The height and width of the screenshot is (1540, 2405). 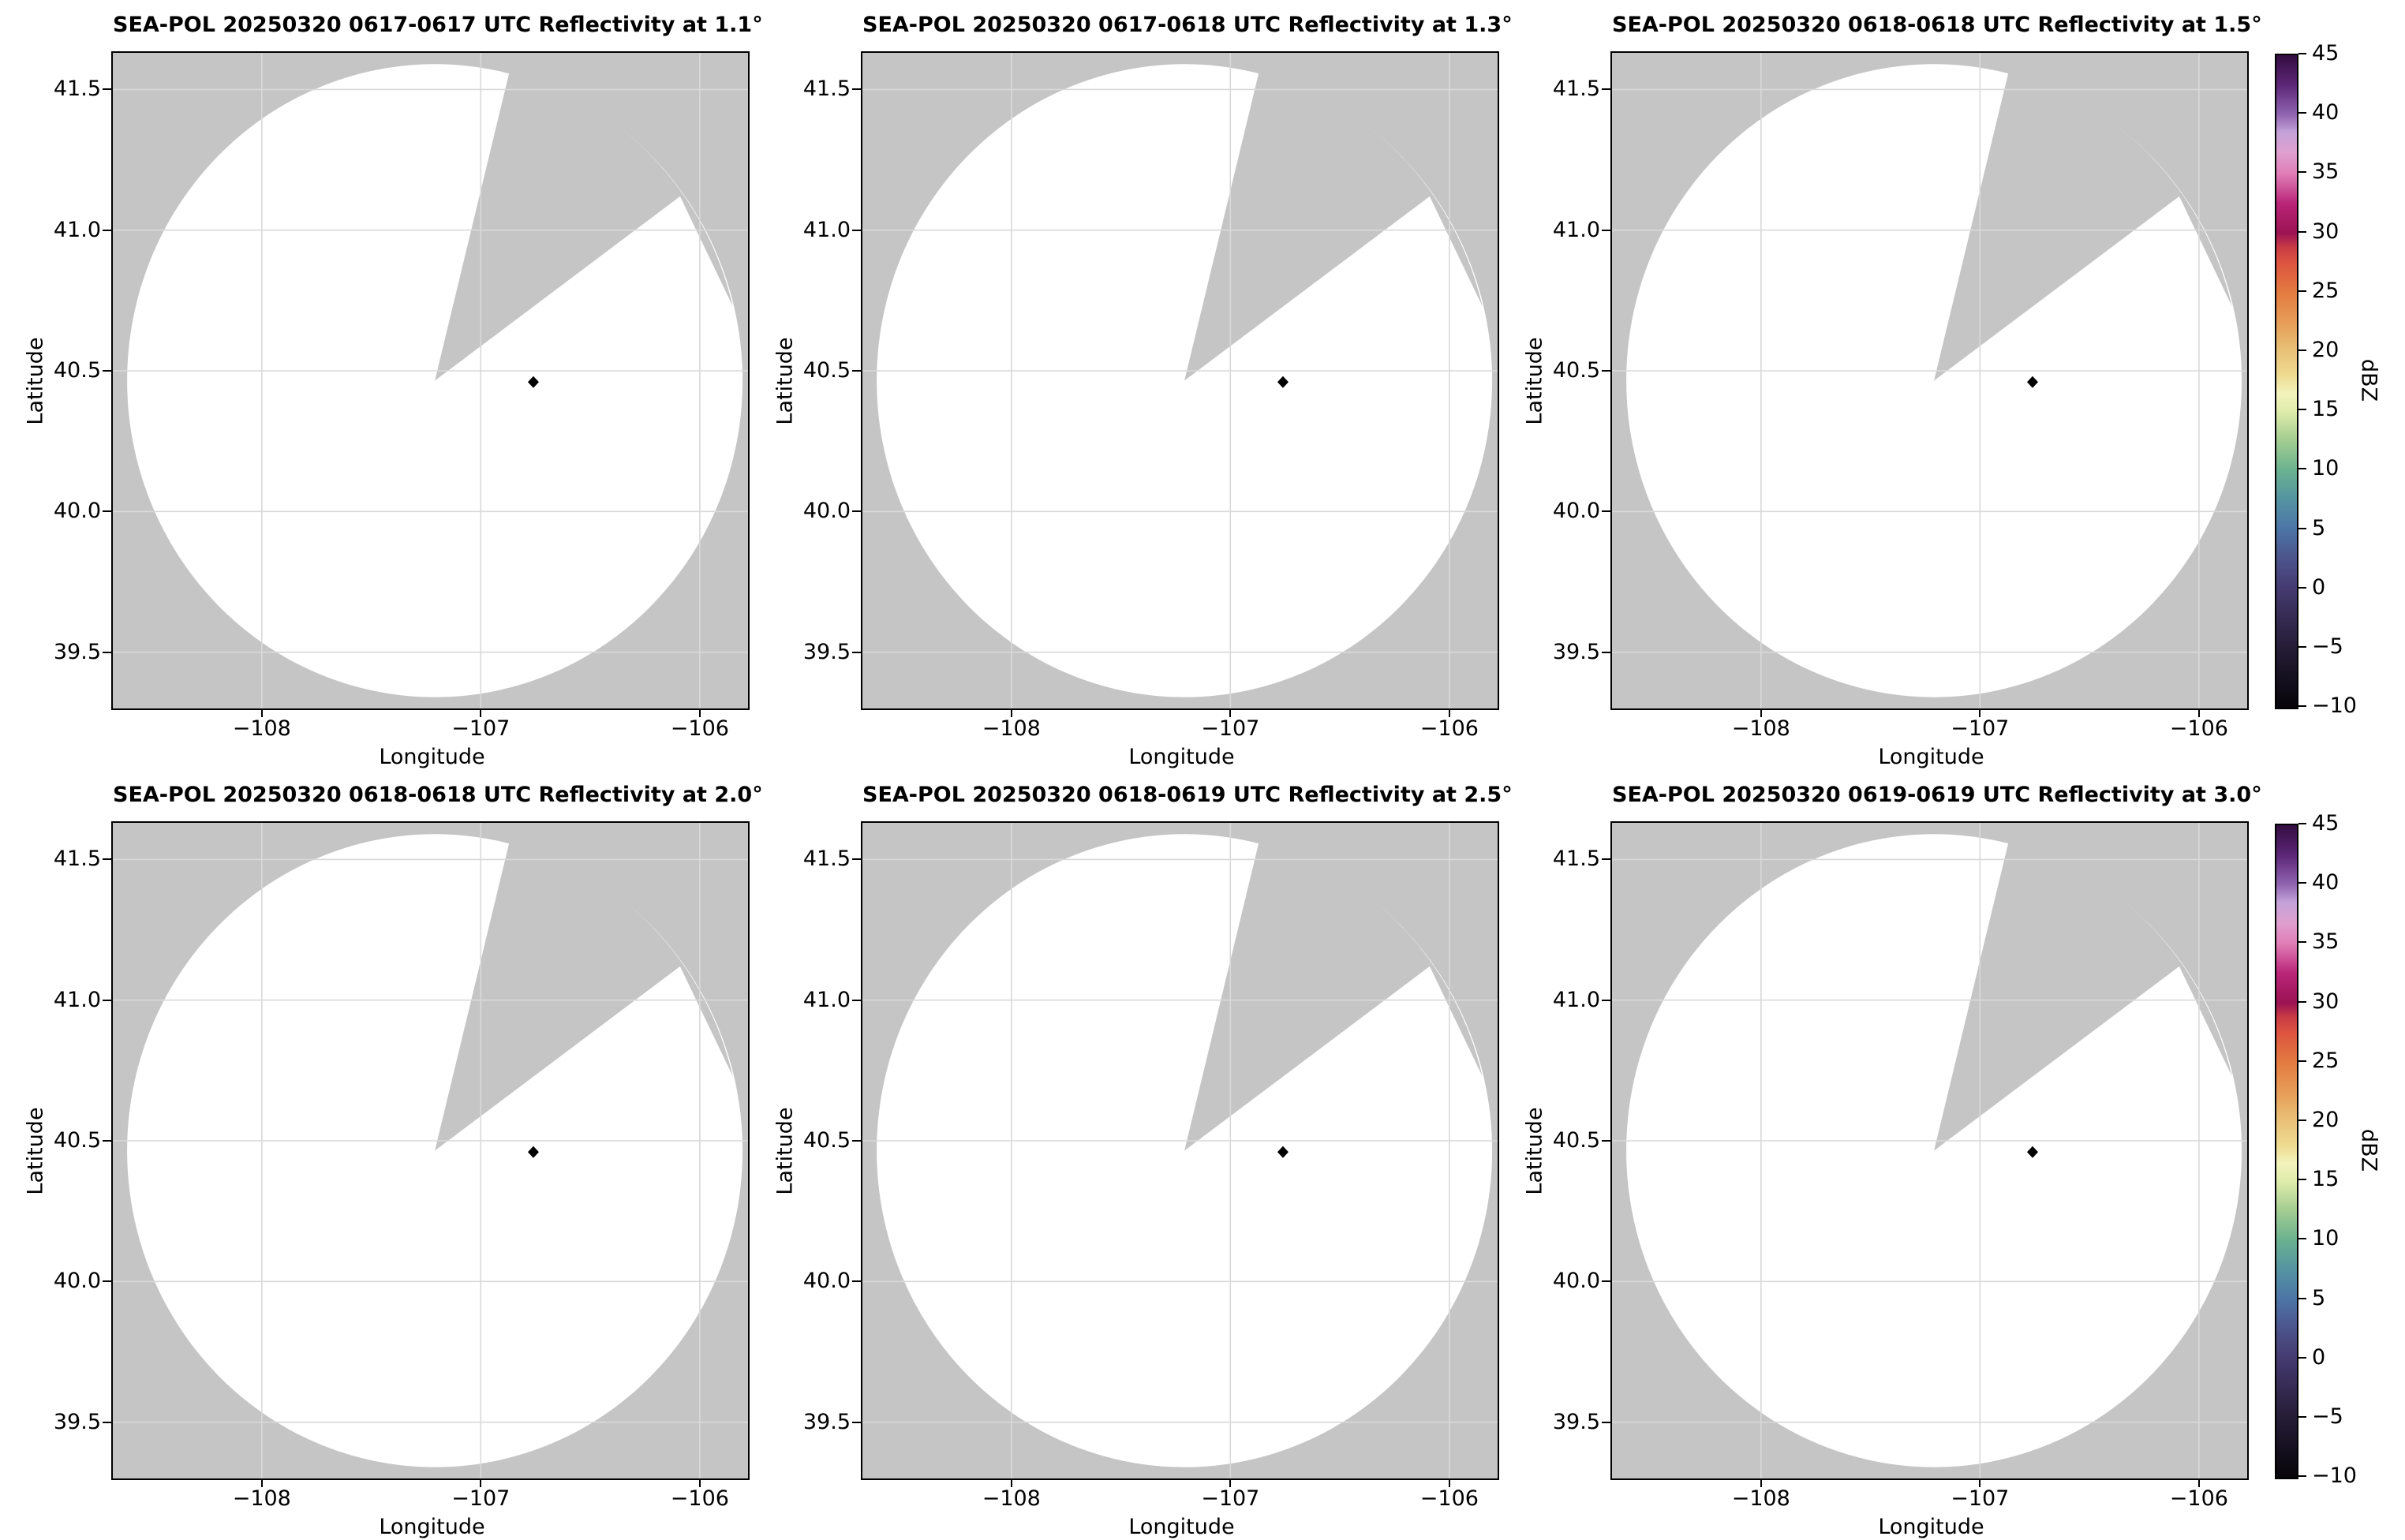 What do you see at coordinates (2287, 381) in the screenshot?
I see `colorbar-gradient` at bounding box center [2287, 381].